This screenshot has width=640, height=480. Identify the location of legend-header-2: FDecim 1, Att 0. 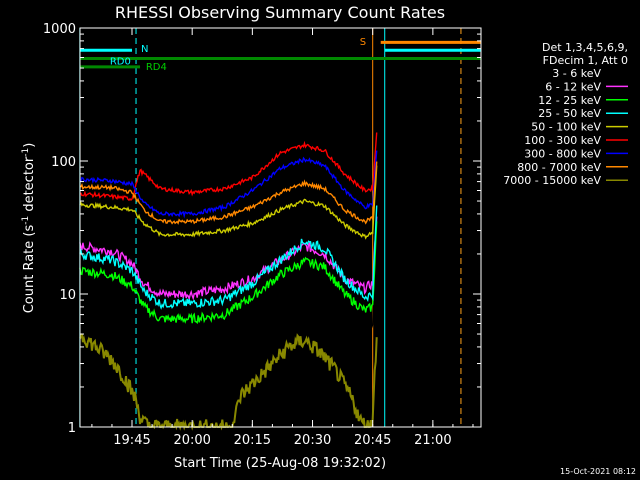
(585, 60).